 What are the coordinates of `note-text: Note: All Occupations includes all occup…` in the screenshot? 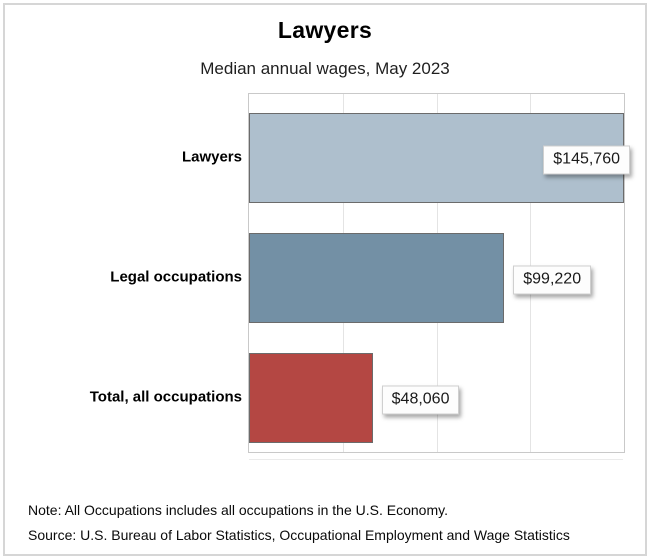 It's located at (238, 510).